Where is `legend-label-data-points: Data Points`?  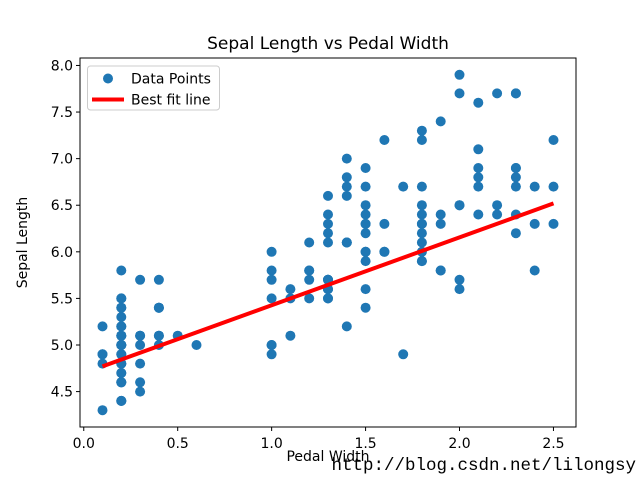
legend-label-data-points: Data Points is located at coordinates (171, 80).